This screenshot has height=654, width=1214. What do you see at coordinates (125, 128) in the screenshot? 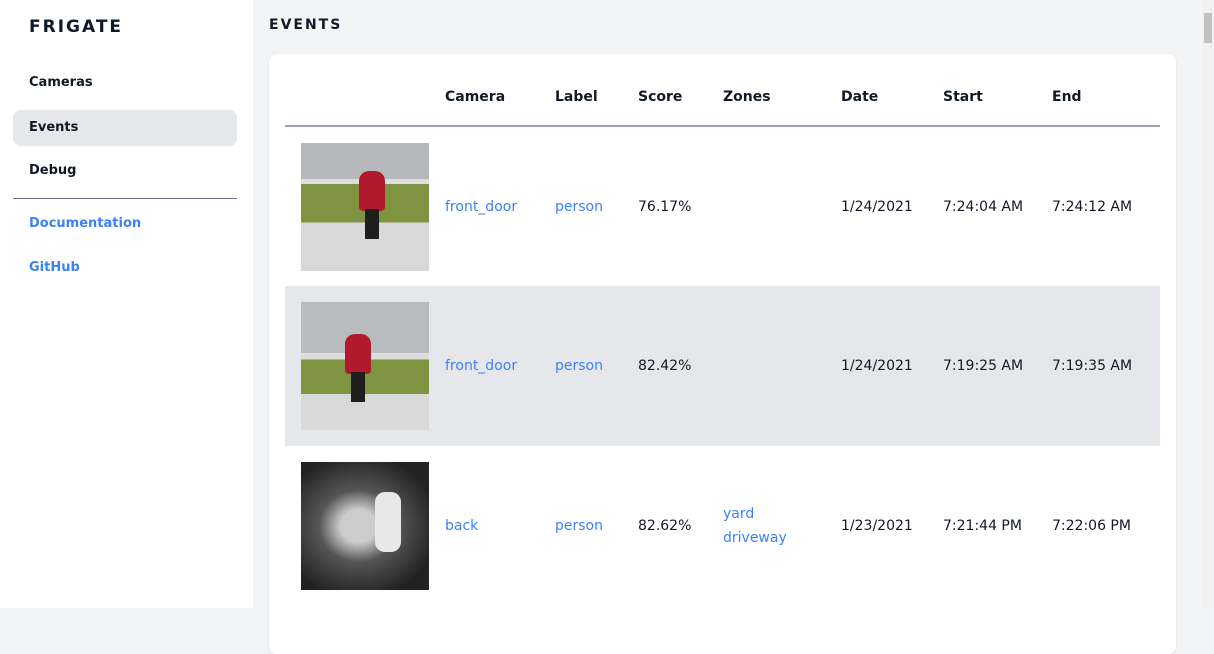
I see `sidebar-item-events: Events` at bounding box center [125, 128].